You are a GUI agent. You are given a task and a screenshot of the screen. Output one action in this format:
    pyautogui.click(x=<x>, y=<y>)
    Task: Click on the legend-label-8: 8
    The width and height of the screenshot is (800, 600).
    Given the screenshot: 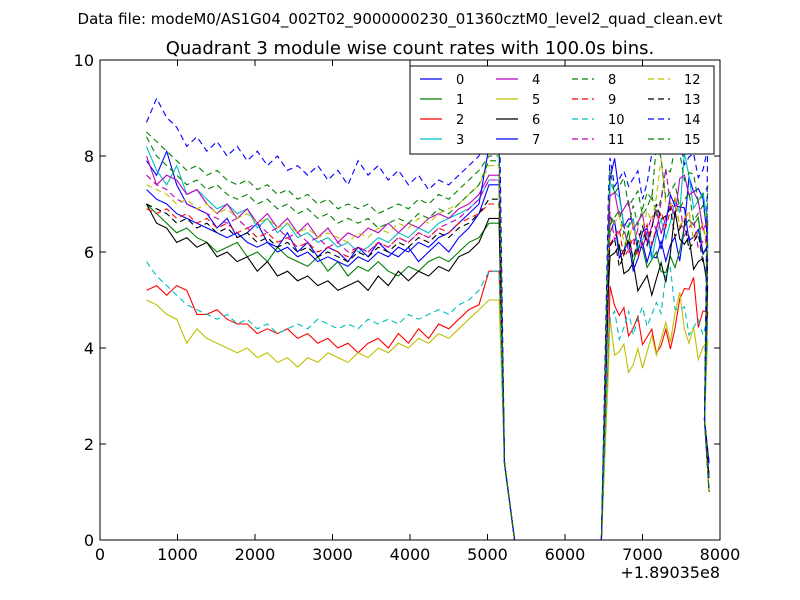 What is the action you would take?
    pyautogui.click(x=612, y=80)
    